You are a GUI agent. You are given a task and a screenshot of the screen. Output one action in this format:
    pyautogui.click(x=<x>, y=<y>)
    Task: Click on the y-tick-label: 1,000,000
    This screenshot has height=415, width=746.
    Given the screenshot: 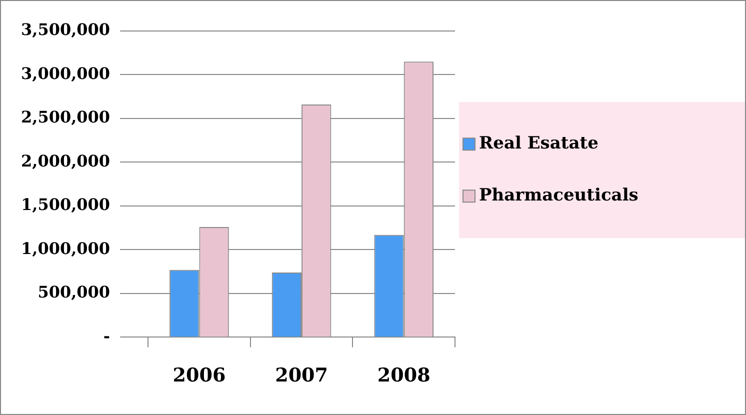 What is the action you would take?
    pyautogui.click(x=65, y=248)
    